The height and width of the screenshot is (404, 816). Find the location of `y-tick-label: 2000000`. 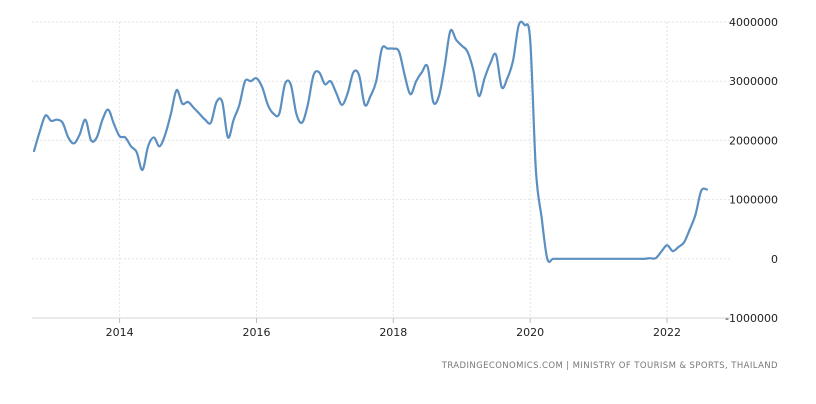

y-tick-label: 2000000 is located at coordinates (753, 140).